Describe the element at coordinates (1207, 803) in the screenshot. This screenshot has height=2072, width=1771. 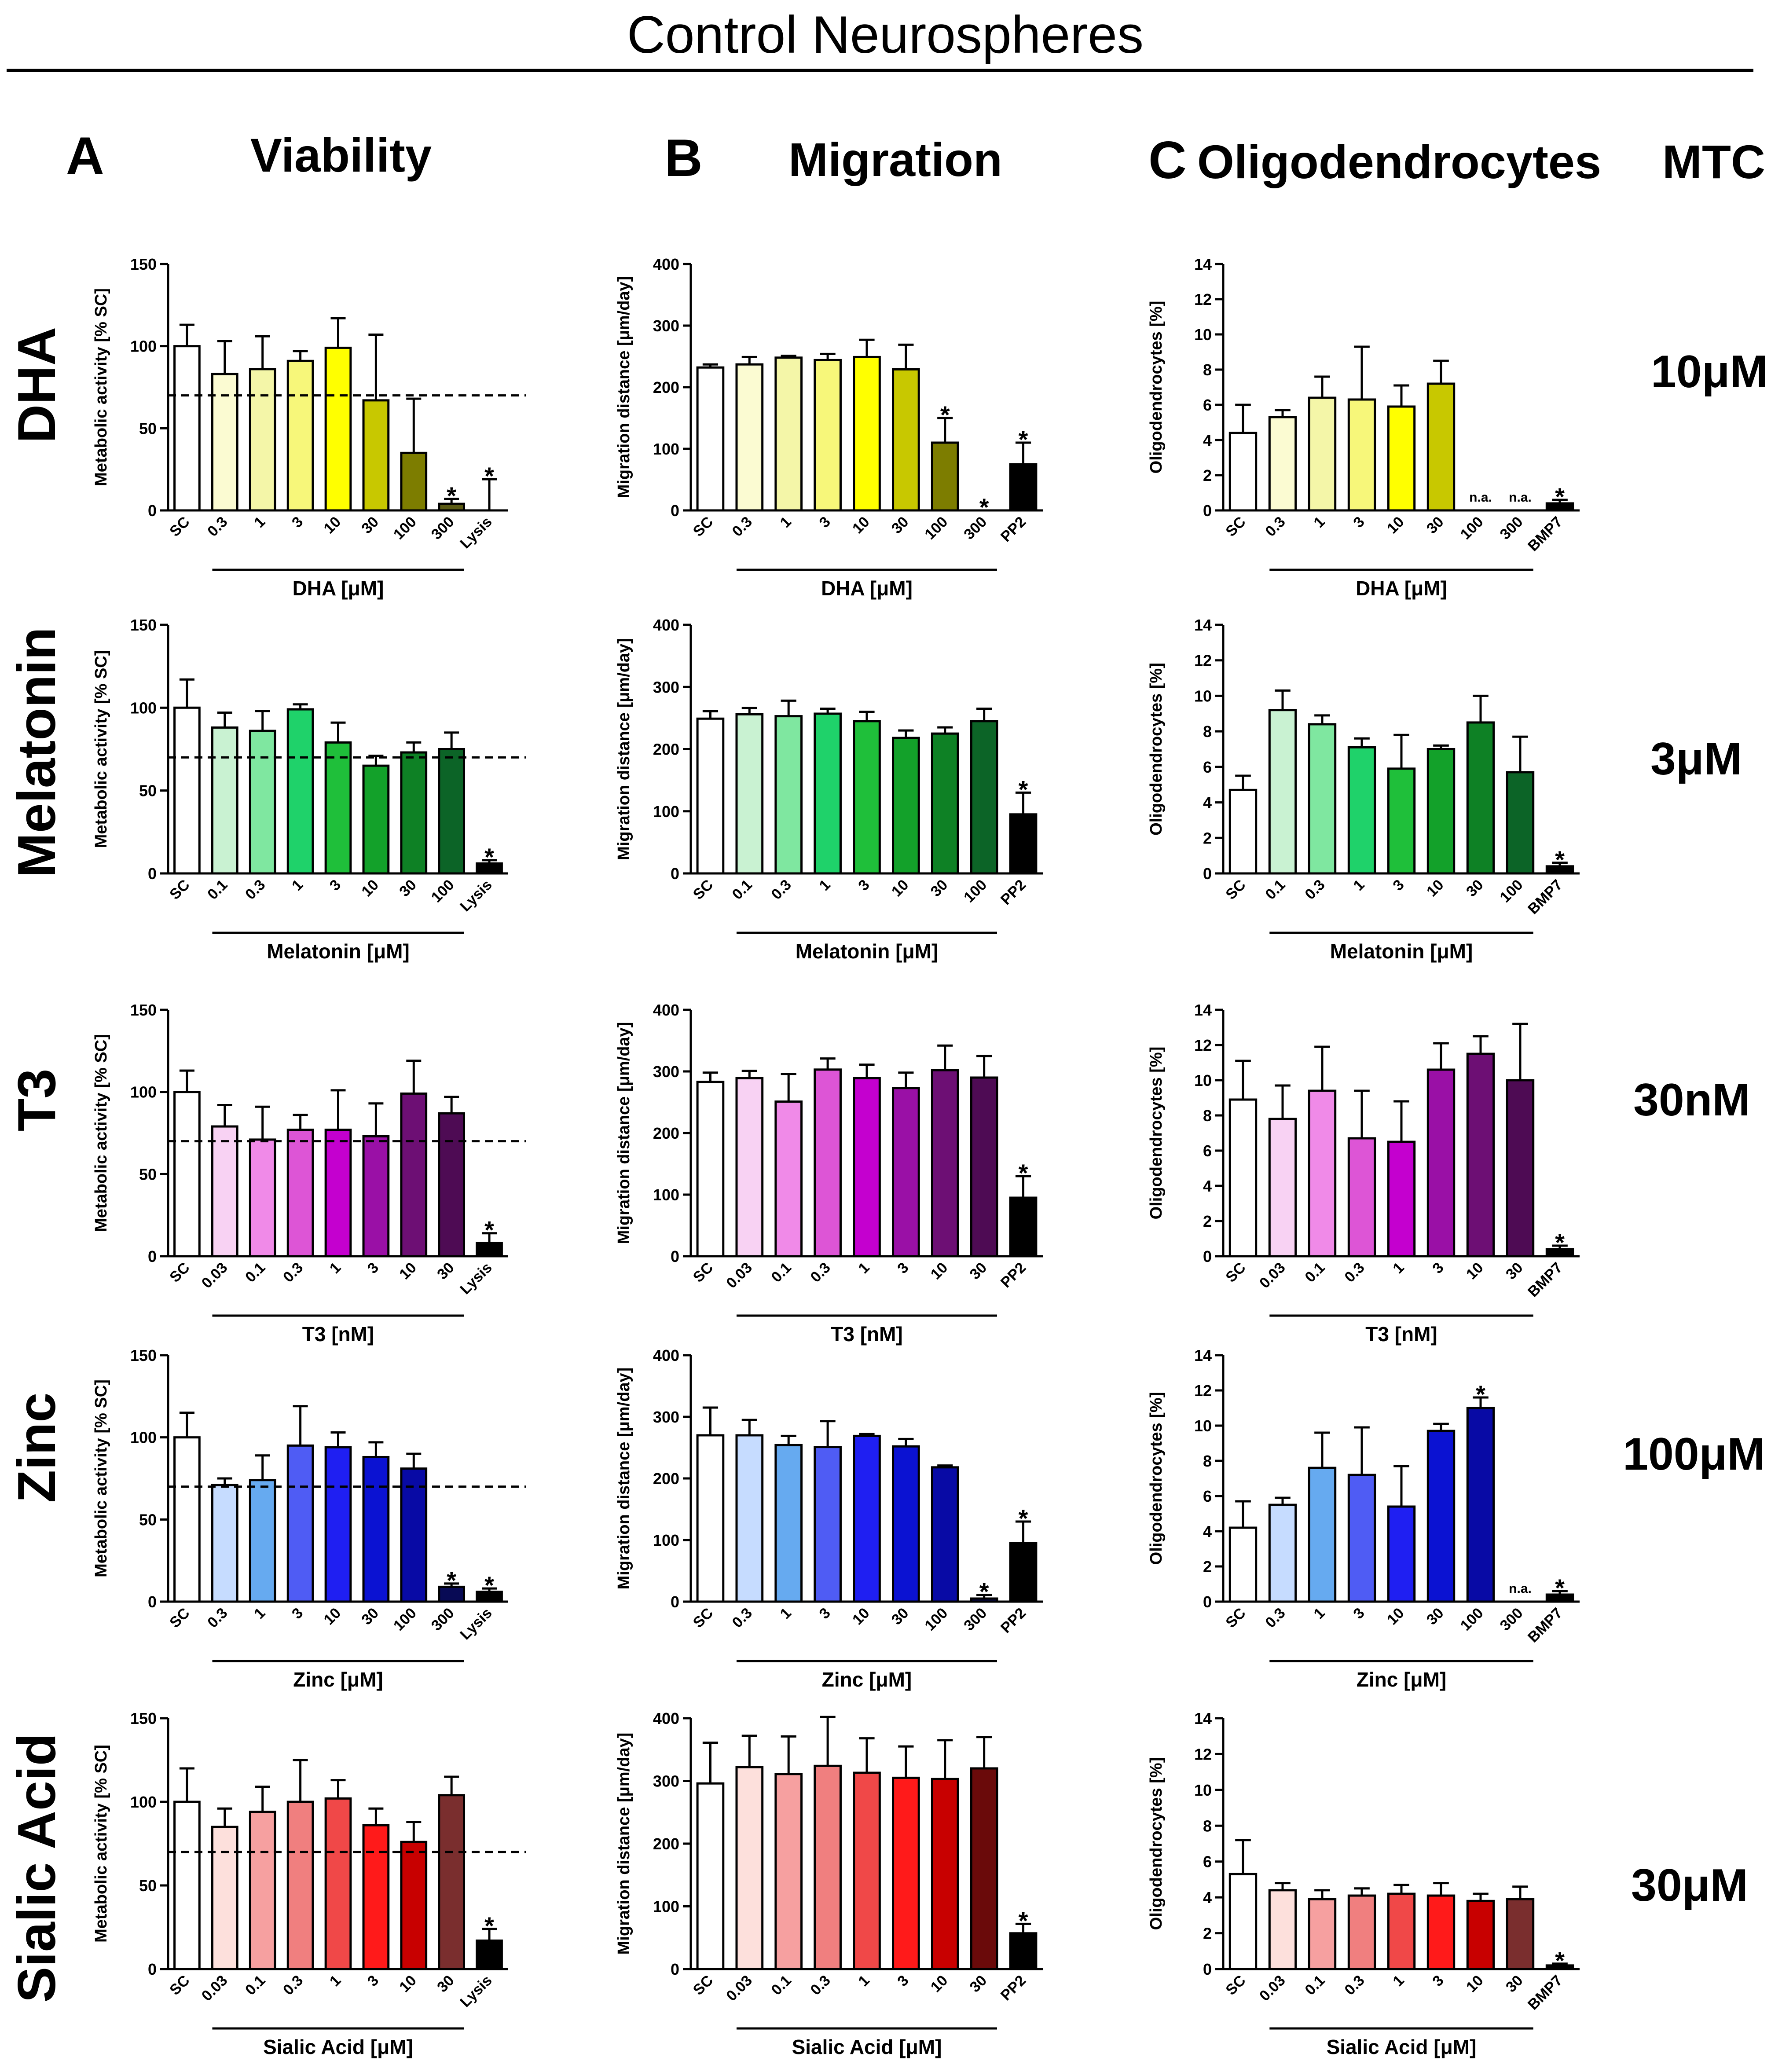
I see `y-tick-label: 4` at that location.